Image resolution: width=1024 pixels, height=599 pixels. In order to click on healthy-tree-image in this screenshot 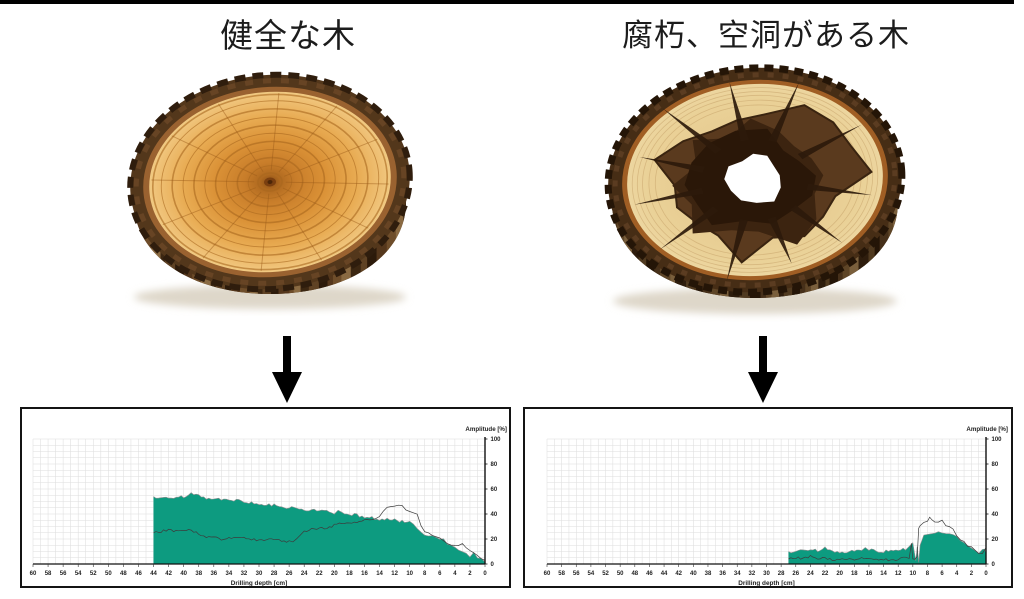, I will do `click(270, 190)`.